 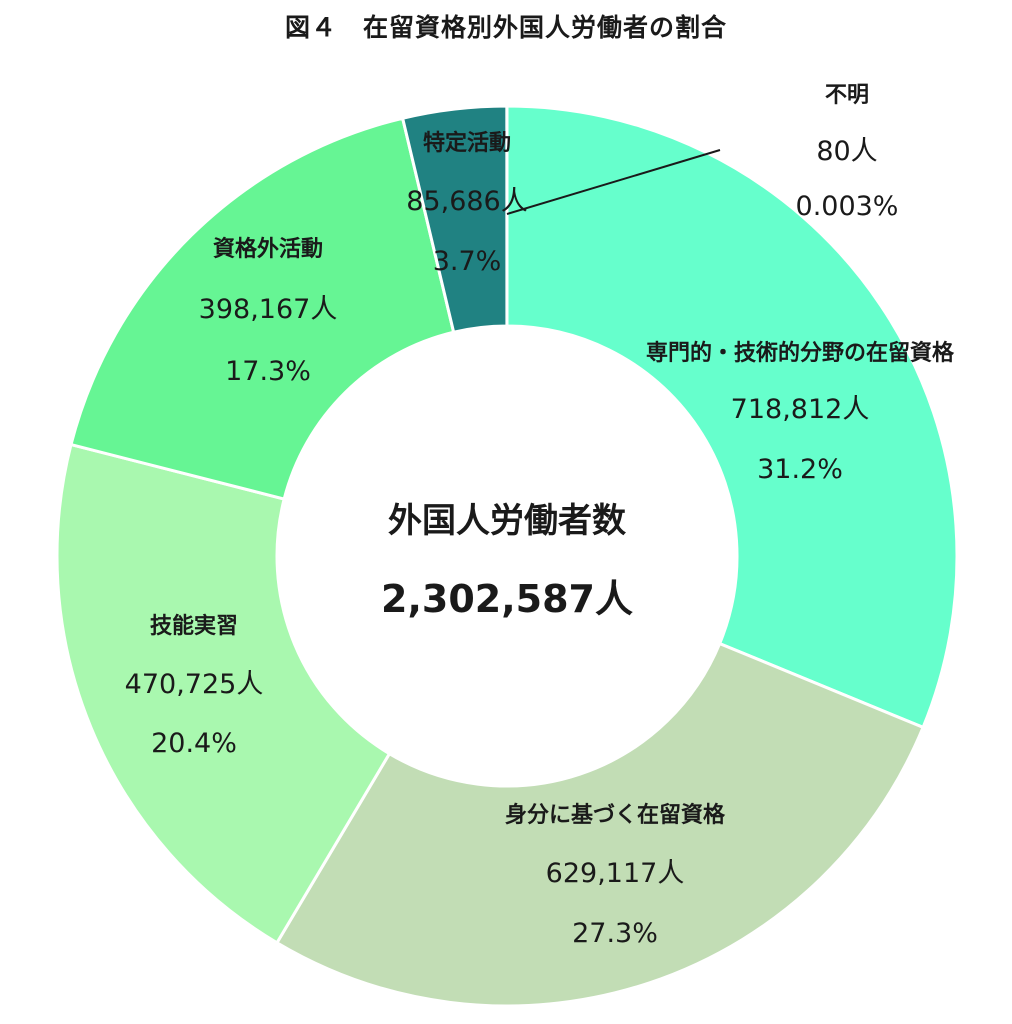 What do you see at coordinates (847, 95) in the screenshot?
I see `slice-name-label: 不明` at bounding box center [847, 95].